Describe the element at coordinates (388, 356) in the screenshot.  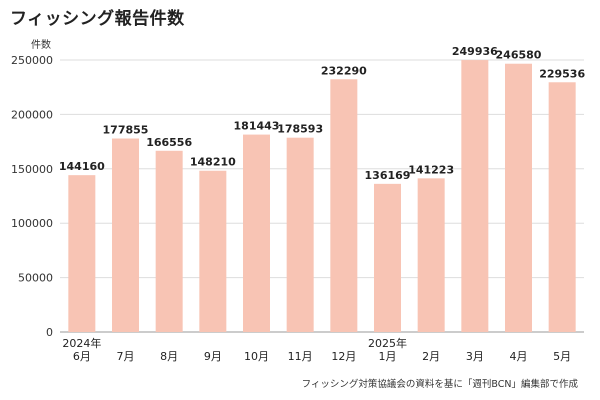
I see `x-tick-label: 1月` at that location.